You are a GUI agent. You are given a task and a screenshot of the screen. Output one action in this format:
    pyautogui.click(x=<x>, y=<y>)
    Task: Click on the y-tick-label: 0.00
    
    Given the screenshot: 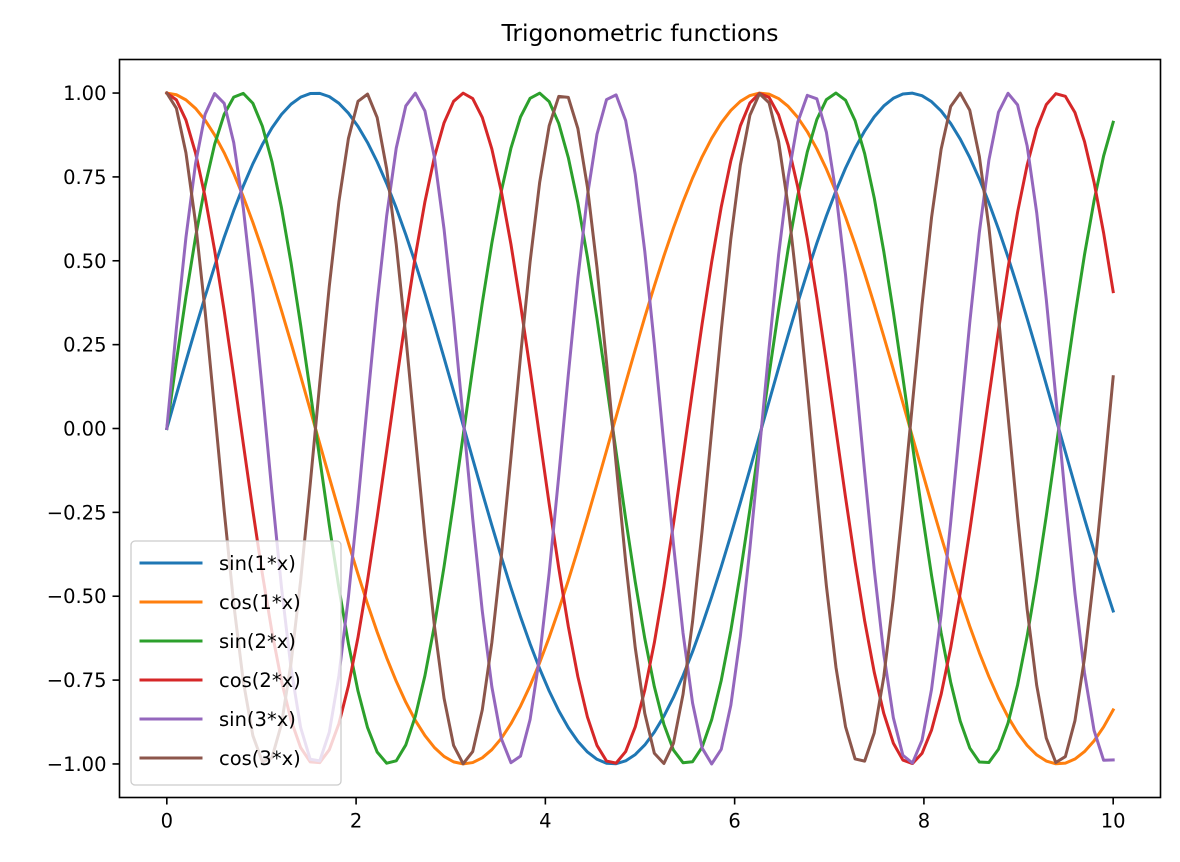 What is the action you would take?
    pyautogui.click(x=84, y=429)
    